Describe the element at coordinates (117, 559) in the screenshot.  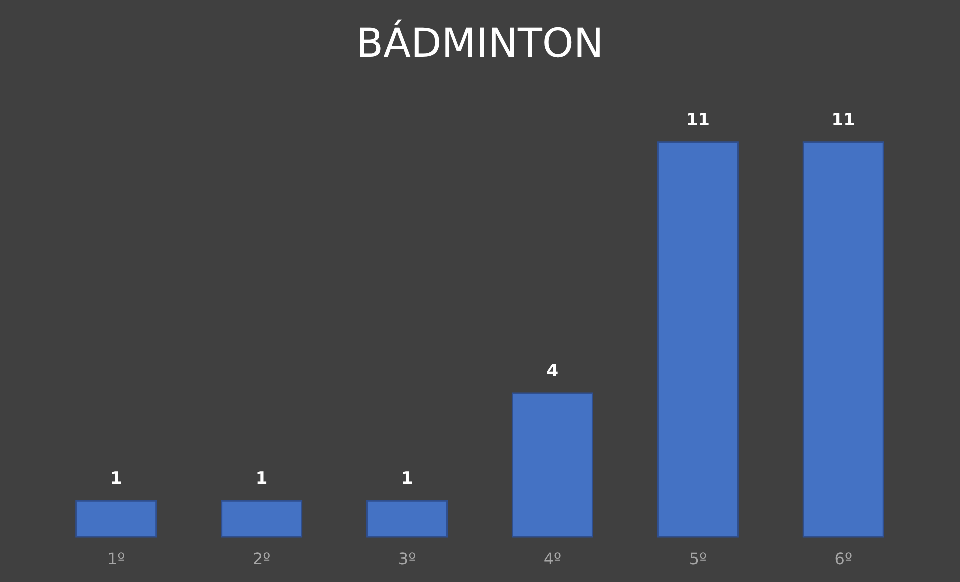
I see `x-tick-label: 1º` at that location.